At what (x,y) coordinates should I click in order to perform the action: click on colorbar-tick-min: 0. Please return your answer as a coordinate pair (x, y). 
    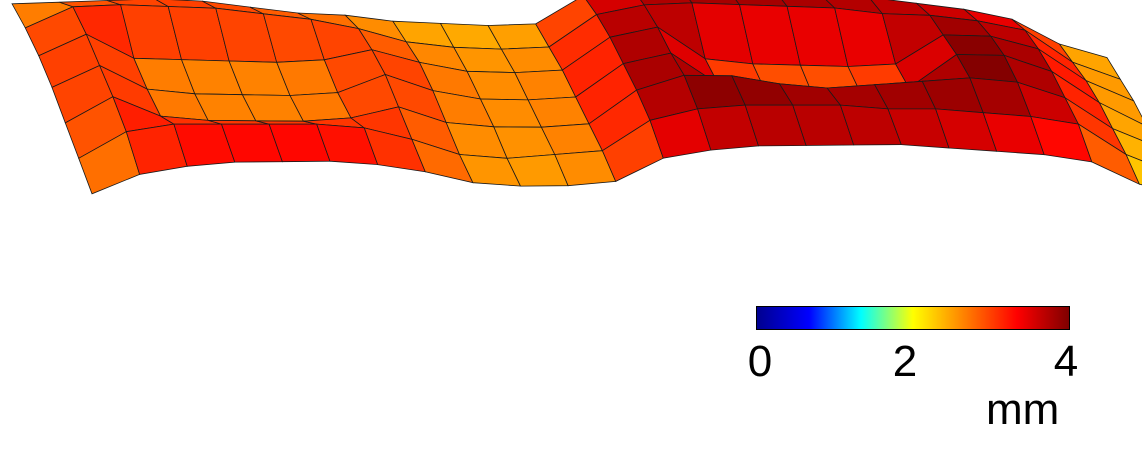
    Looking at the image, I should click on (760, 361).